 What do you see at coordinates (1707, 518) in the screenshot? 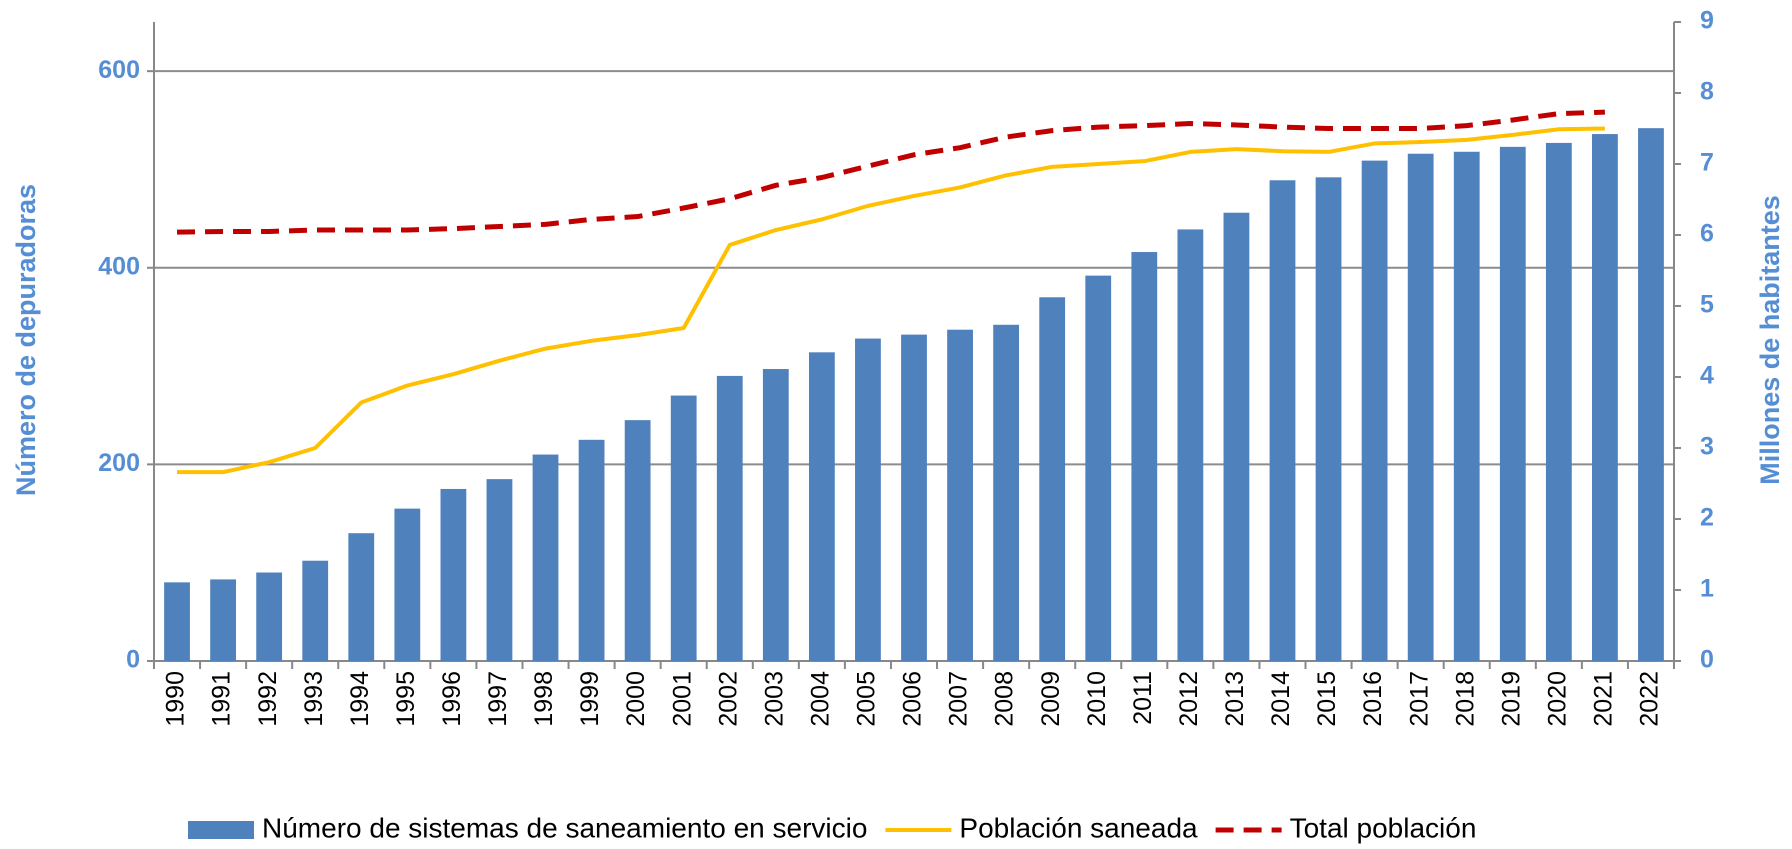
I see `y2-tick-label: 2` at bounding box center [1707, 518].